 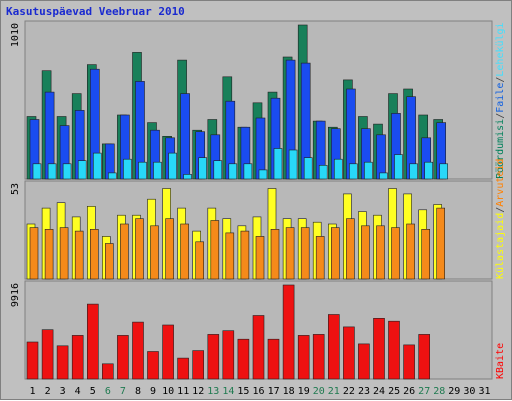 What do you see at coordinates (248, 171) in the screenshot?
I see `bar-top-lehekülgi-day-15` at bounding box center [248, 171].